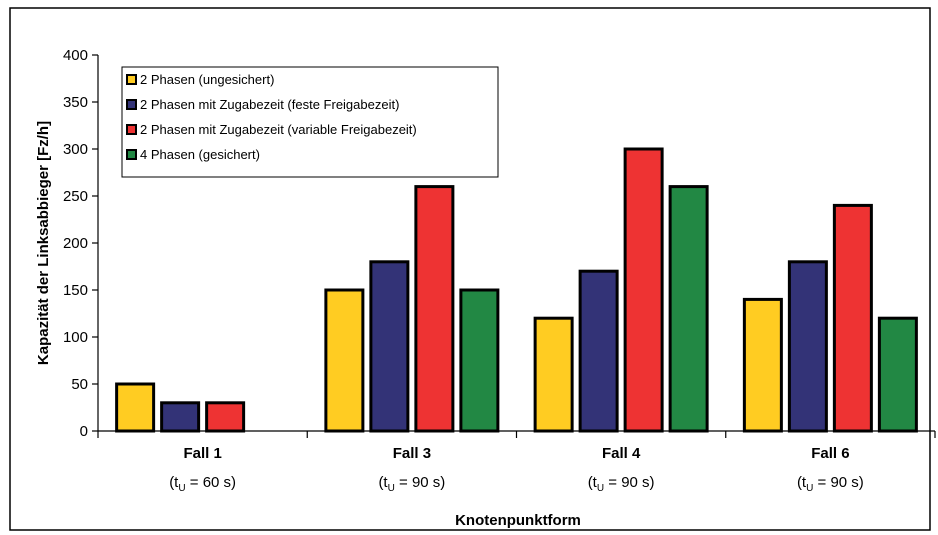  I want to click on legend-entry-label: 2 Phasen (ungesichert), so click(207, 79).